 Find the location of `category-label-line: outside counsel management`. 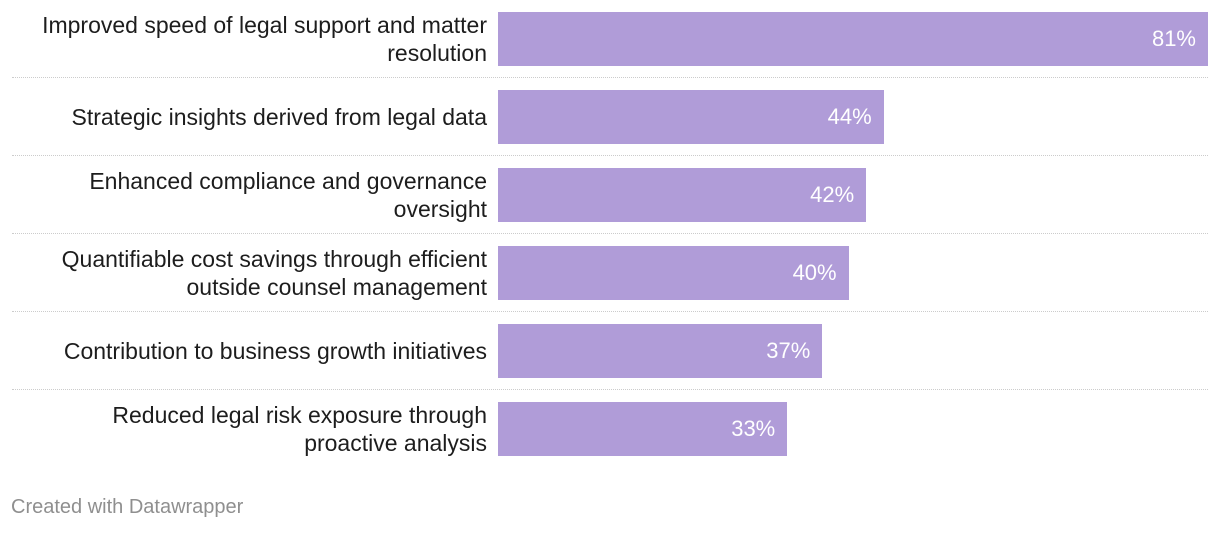

category-label-line: outside counsel management is located at coordinates (336, 287).